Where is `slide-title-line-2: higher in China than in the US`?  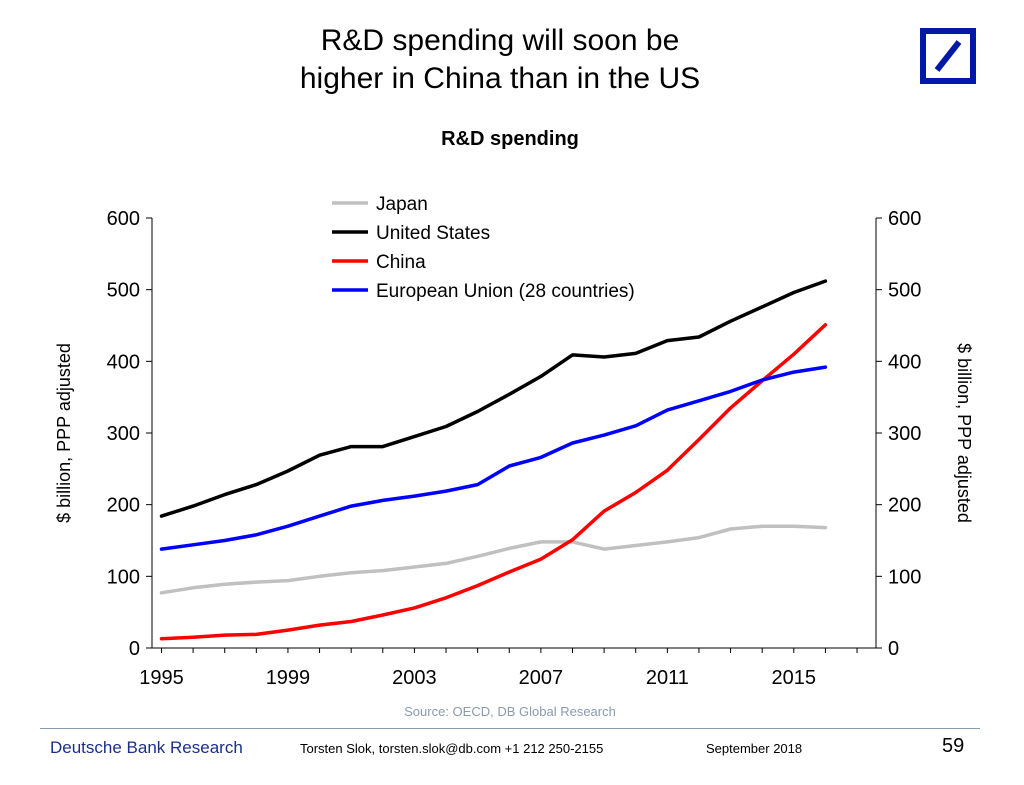
slide-title-line-2: higher in China than in the US is located at coordinates (500, 78).